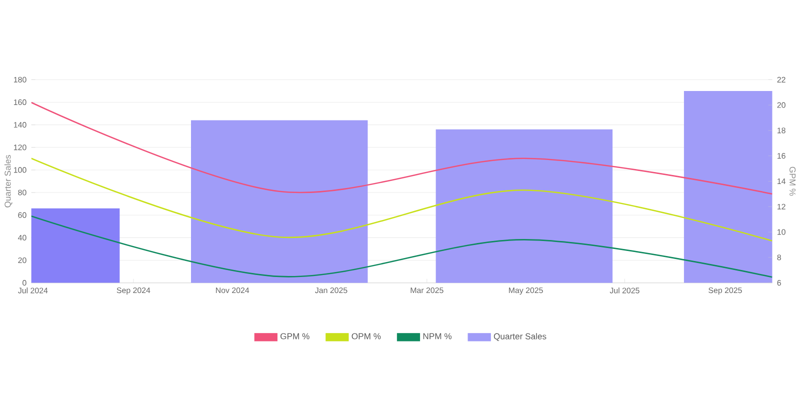 The image size is (800, 398). What do you see at coordinates (295, 336) in the screenshot?
I see `legend-label: GPM %` at bounding box center [295, 336].